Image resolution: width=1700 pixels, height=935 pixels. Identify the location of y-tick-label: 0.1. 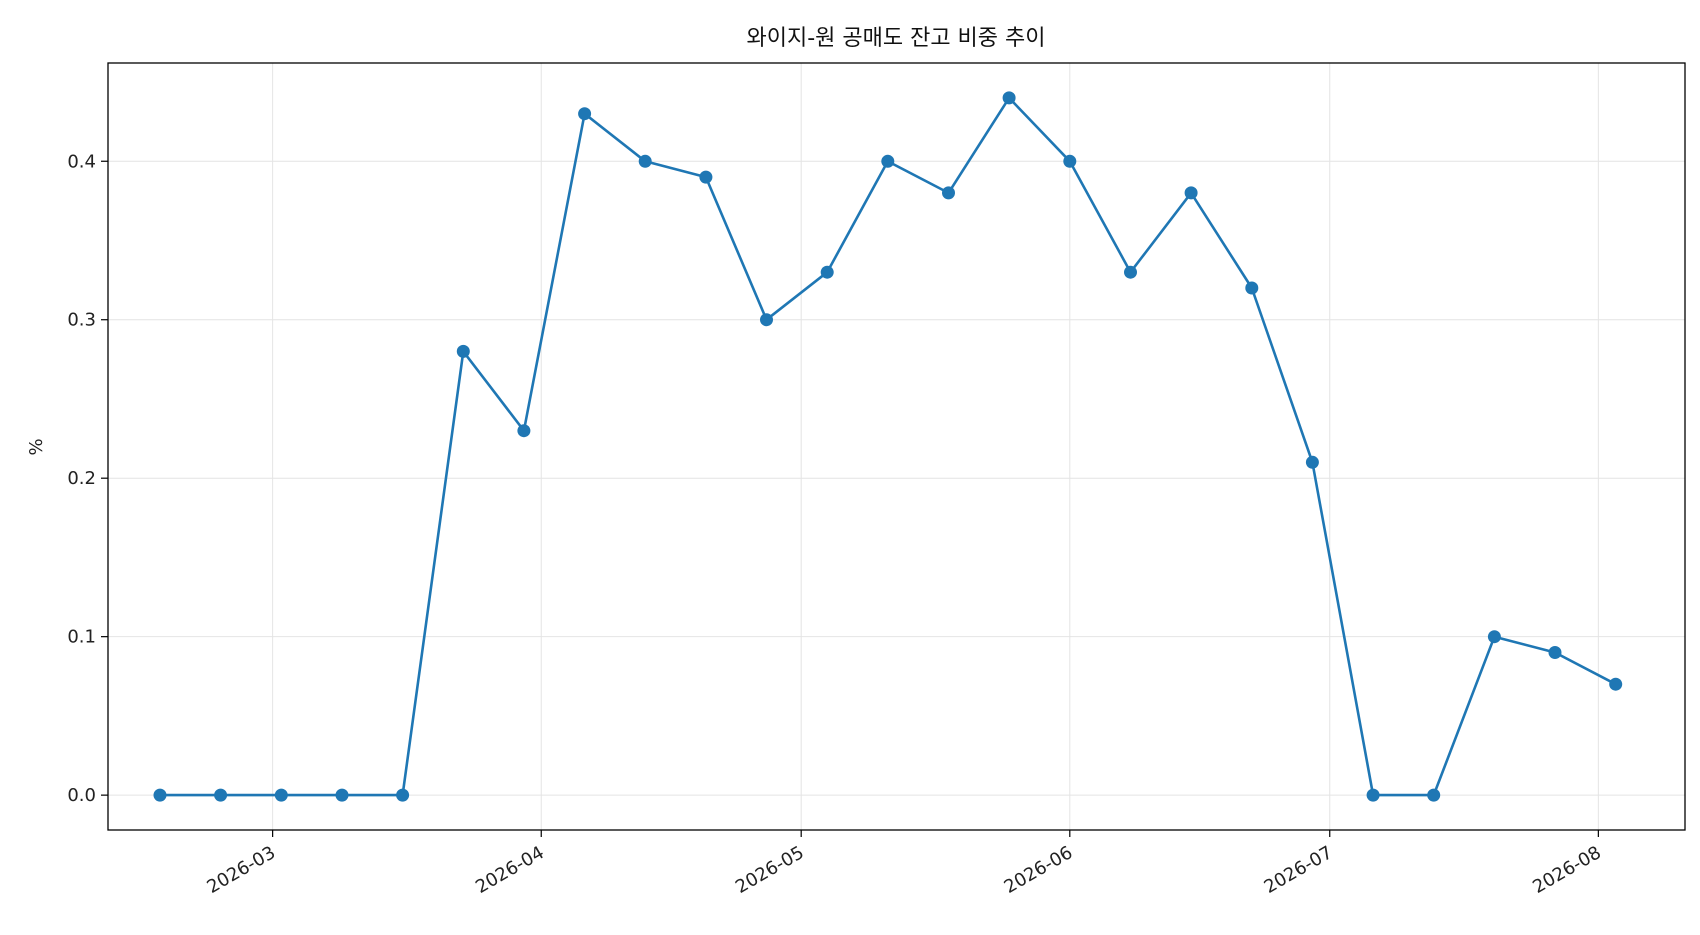
(81, 637).